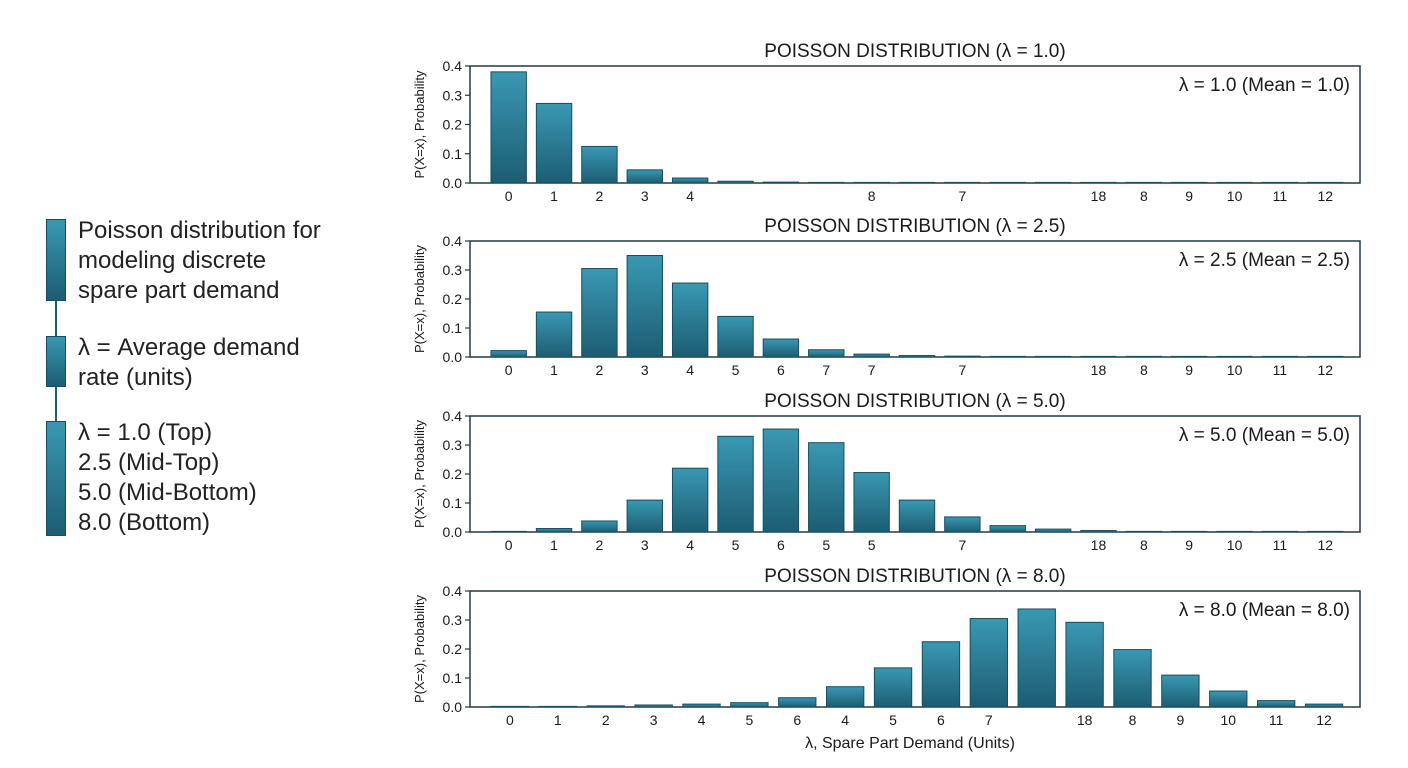  What do you see at coordinates (910, 743) in the screenshot?
I see `x-axis-label: λ, Spare Part Demand (Units)` at bounding box center [910, 743].